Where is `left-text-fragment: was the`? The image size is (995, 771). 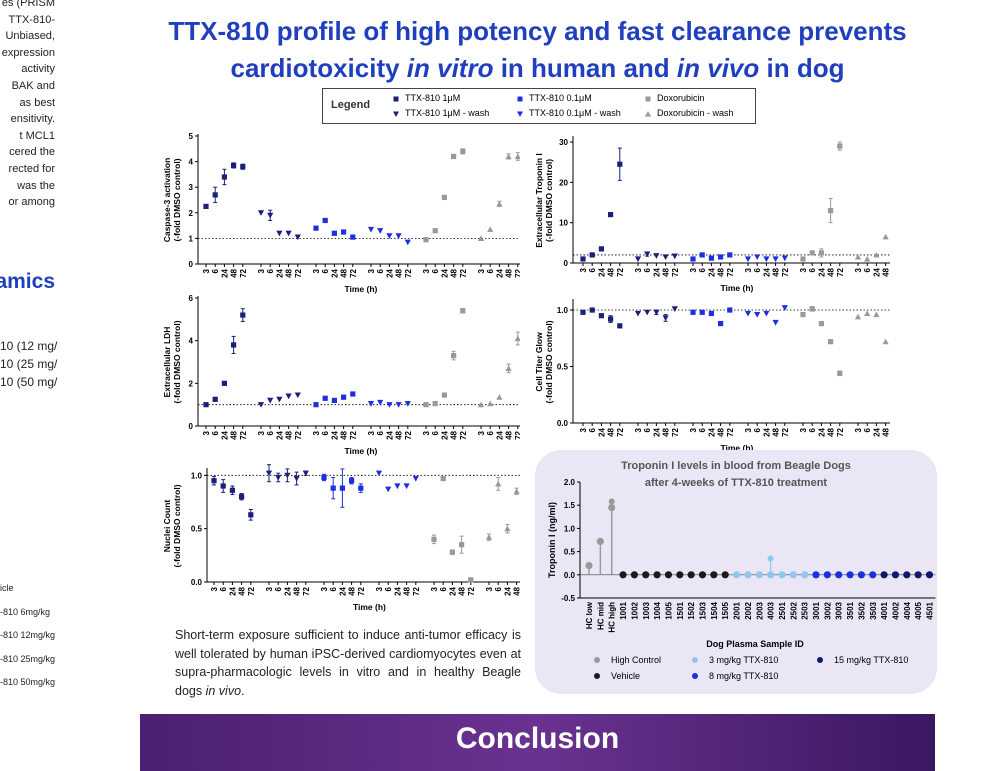 left-text-fragment: was the is located at coordinates (36, 185).